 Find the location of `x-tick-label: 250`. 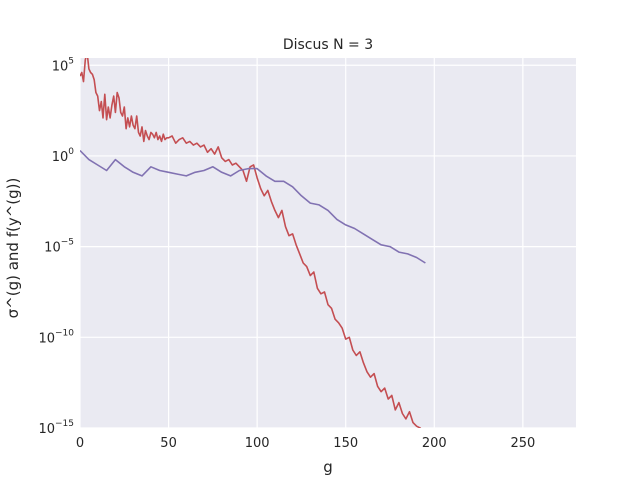

x-tick-label: 250 is located at coordinates (522, 443).